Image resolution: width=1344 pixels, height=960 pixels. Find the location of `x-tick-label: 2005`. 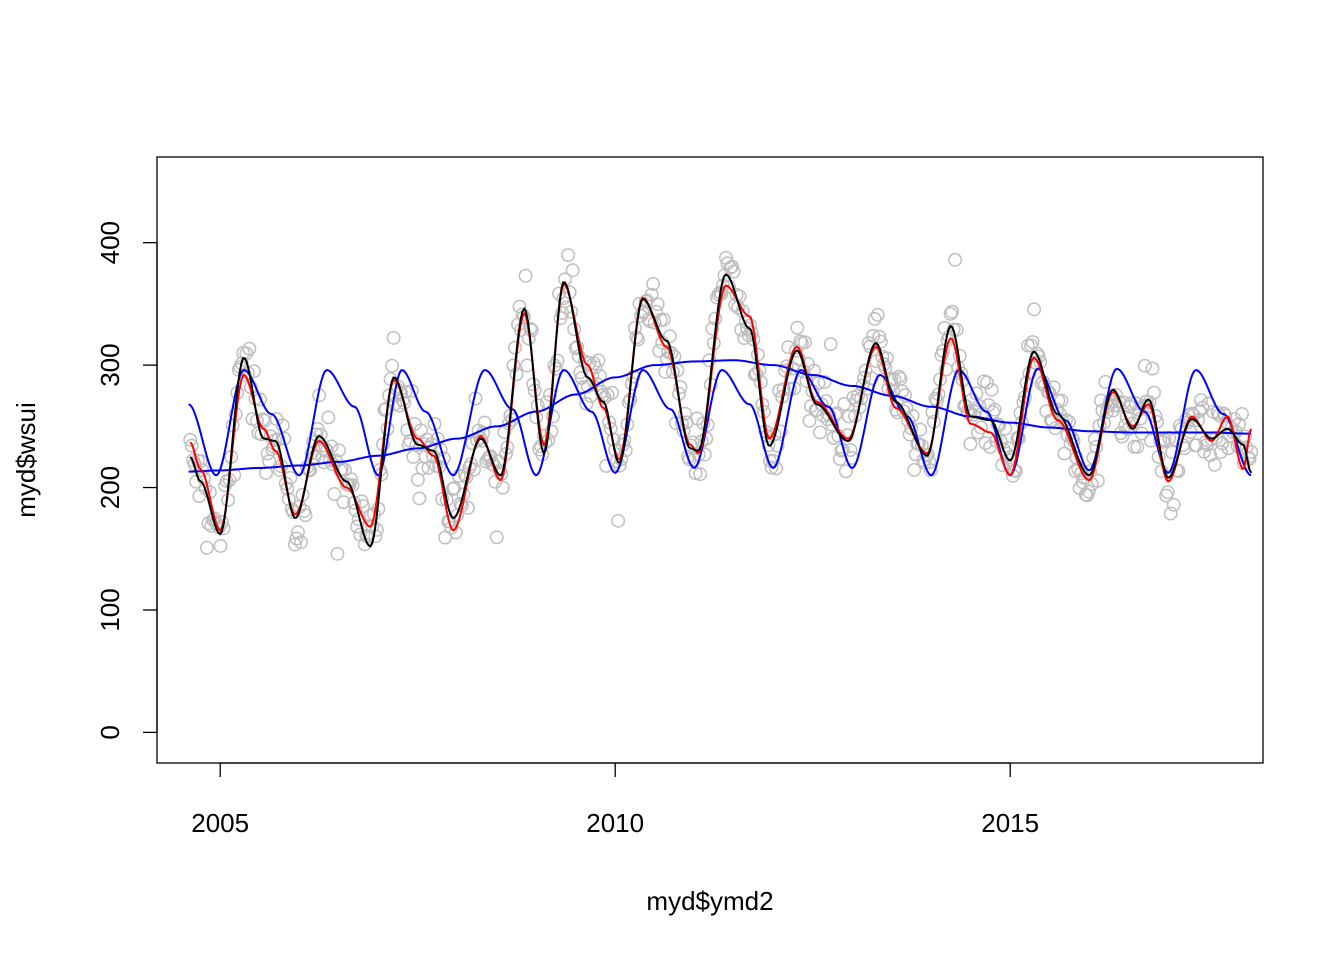

x-tick-label: 2005 is located at coordinates (220, 823).